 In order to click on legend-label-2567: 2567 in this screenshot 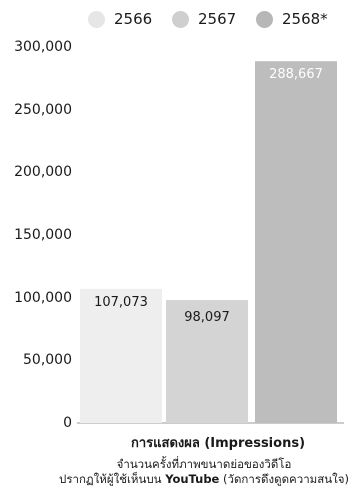, I will do `click(217, 19)`.